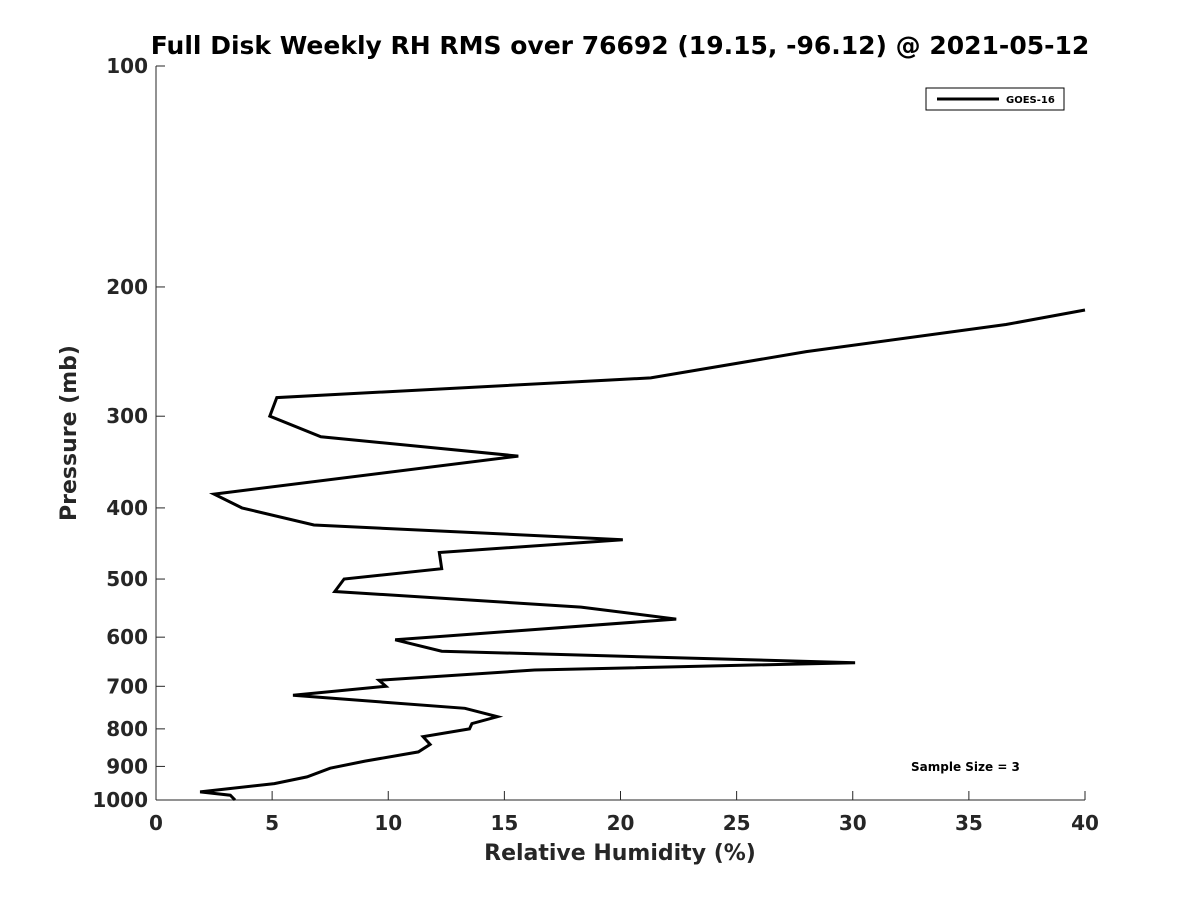 The height and width of the screenshot is (900, 1200). I want to click on x-tick-label: 30, so click(853, 823).